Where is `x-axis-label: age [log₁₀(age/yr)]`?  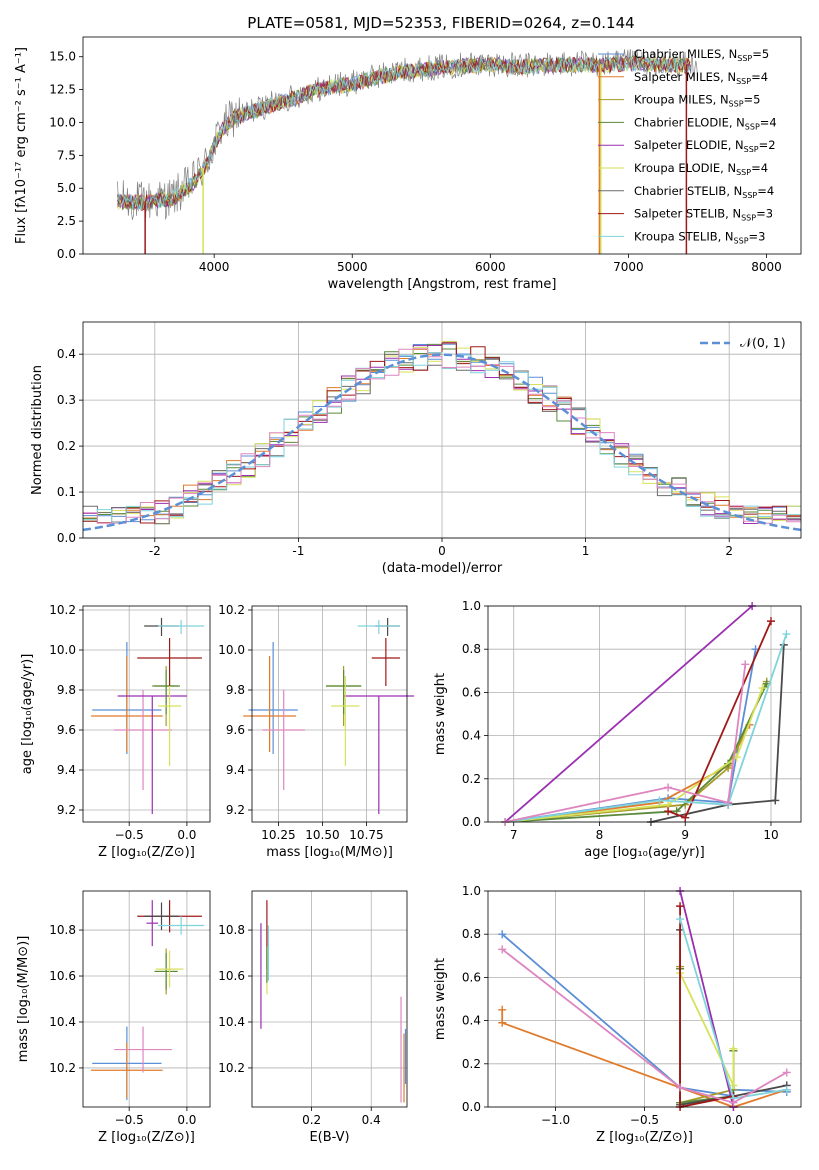 x-axis-label: age [log₁₀(age/yr)] is located at coordinates (644, 852).